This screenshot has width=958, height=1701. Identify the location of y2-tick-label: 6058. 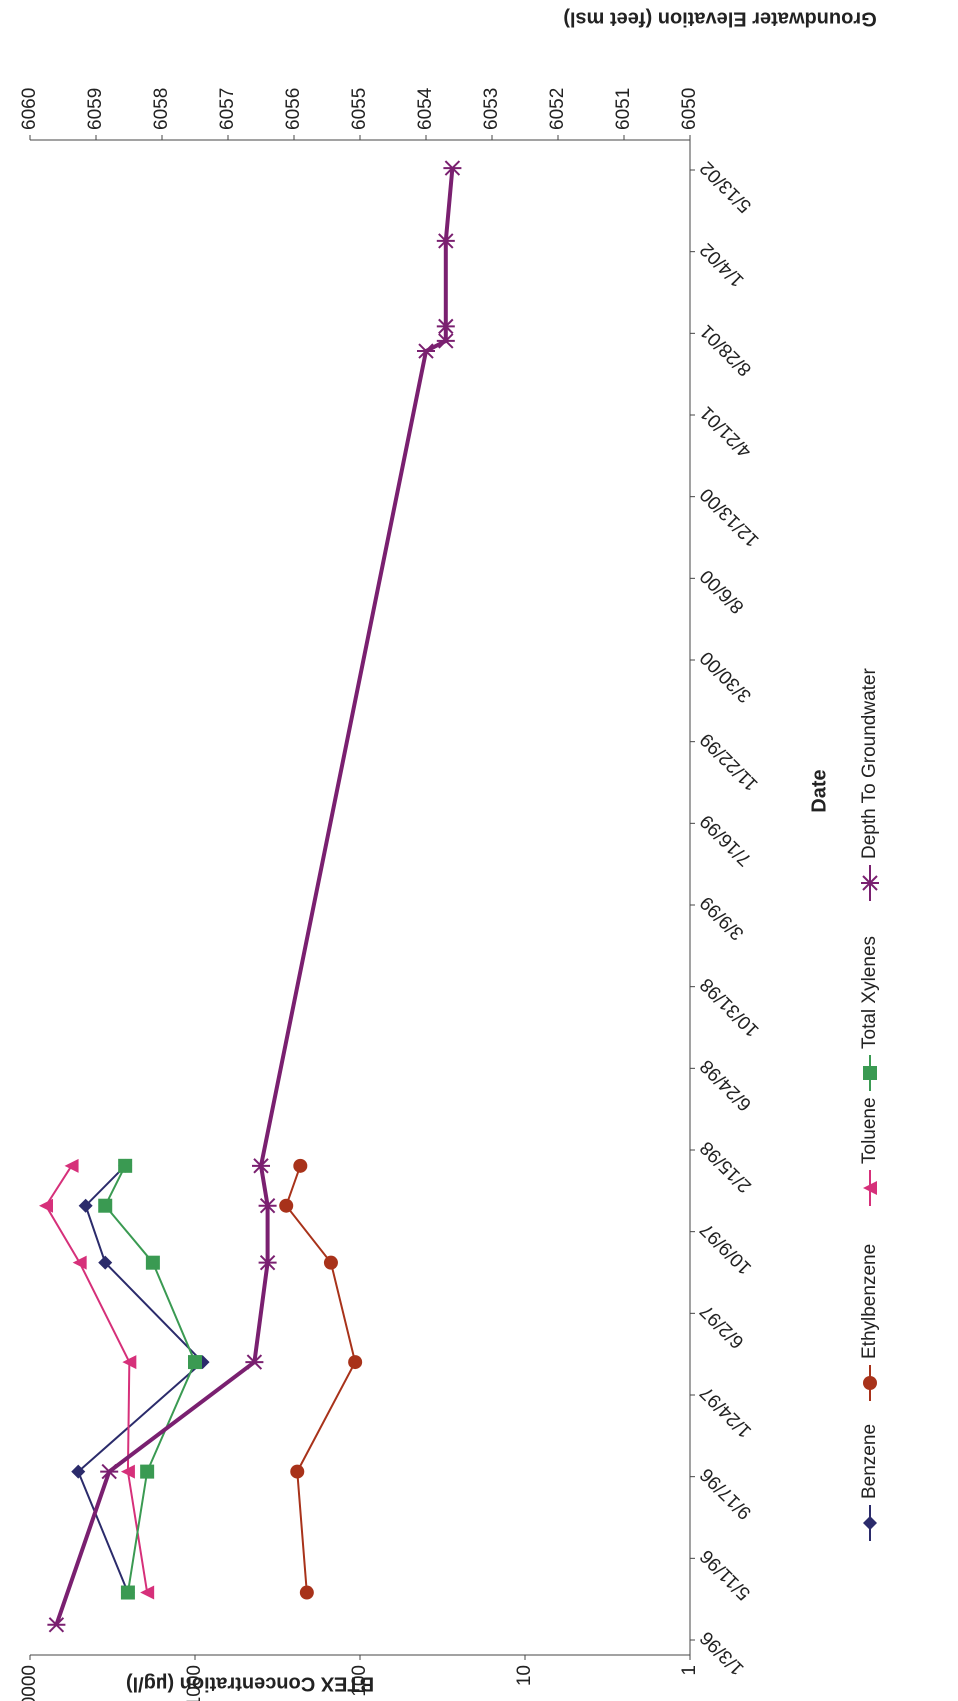
(161, 109).